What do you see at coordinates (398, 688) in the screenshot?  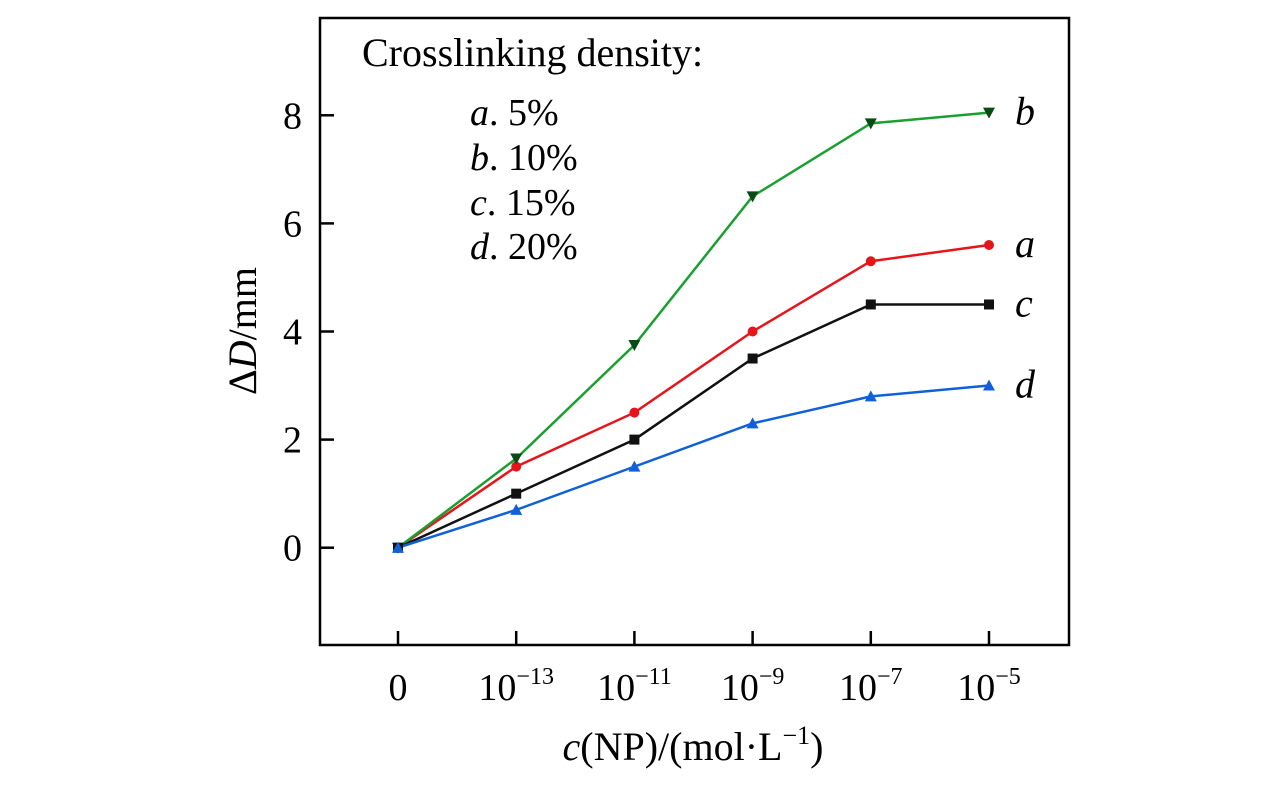 I see `x-tick-label: 0` at bounding box center [398, 688].